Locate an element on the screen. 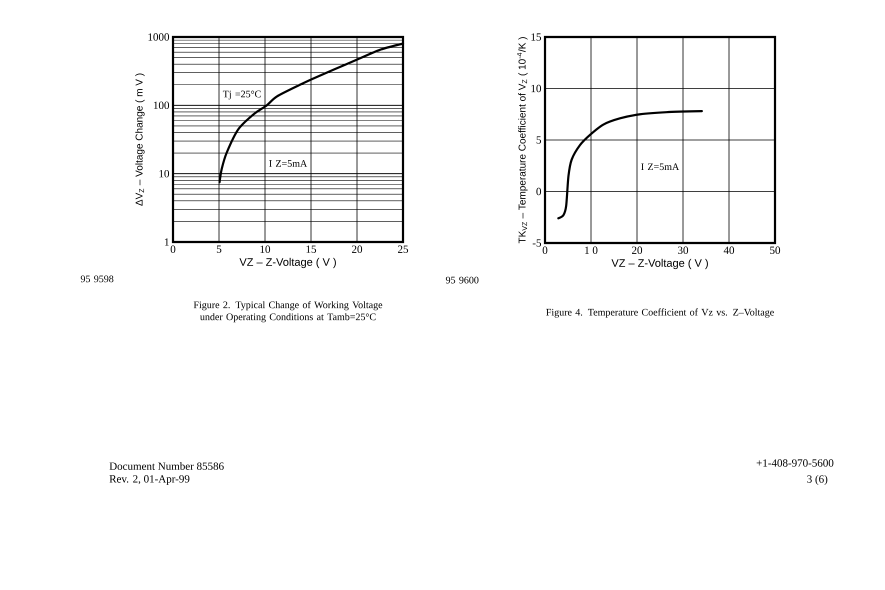 Image resolution: width=885 pixels, height=590 pixels. annotation: Tj =25°C is located at coordinates (241, 95).